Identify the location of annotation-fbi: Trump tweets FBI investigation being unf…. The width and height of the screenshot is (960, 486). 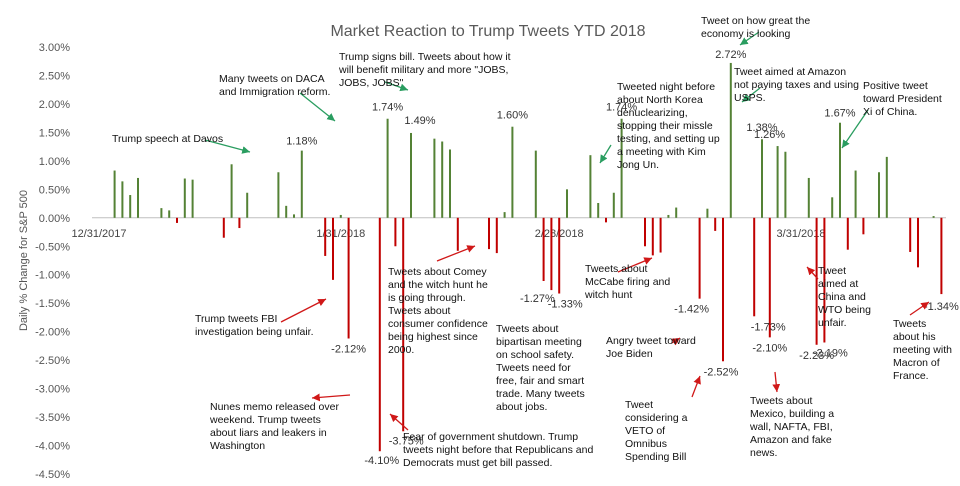
(254, 325).